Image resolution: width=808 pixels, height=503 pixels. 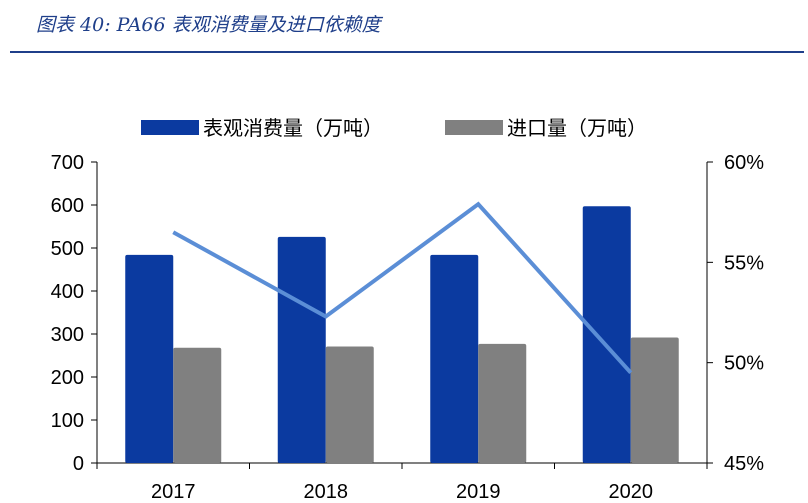 I want to click on x-tick-labels: 2017 2018 2019 2020, so click(x=402, y=492).